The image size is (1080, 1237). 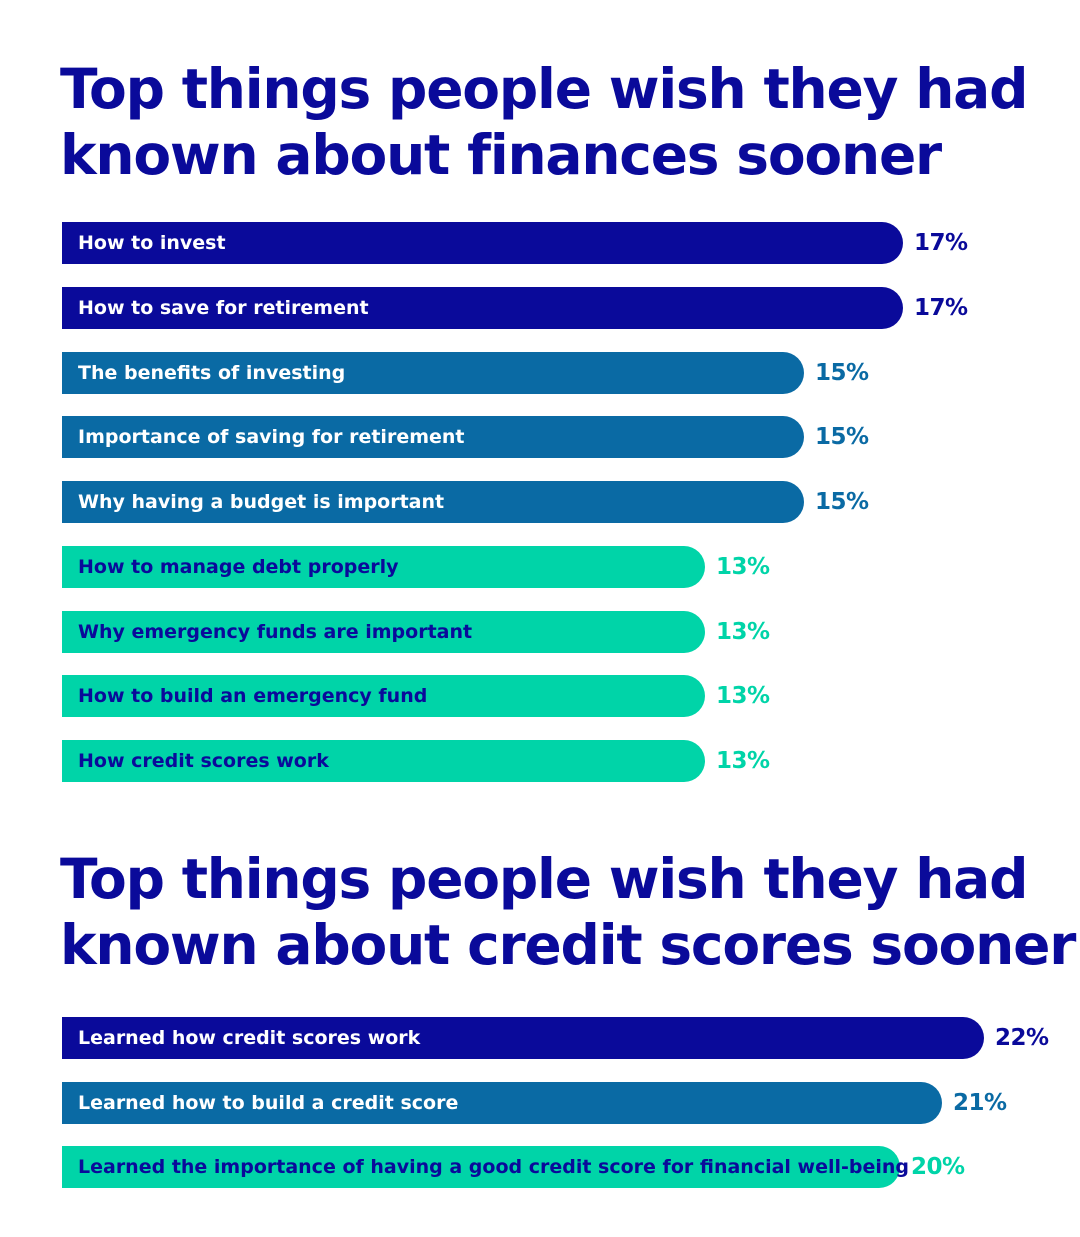 I want to click on bar-finances-7: How to build an emergency fund, so click(x=383, y=696).